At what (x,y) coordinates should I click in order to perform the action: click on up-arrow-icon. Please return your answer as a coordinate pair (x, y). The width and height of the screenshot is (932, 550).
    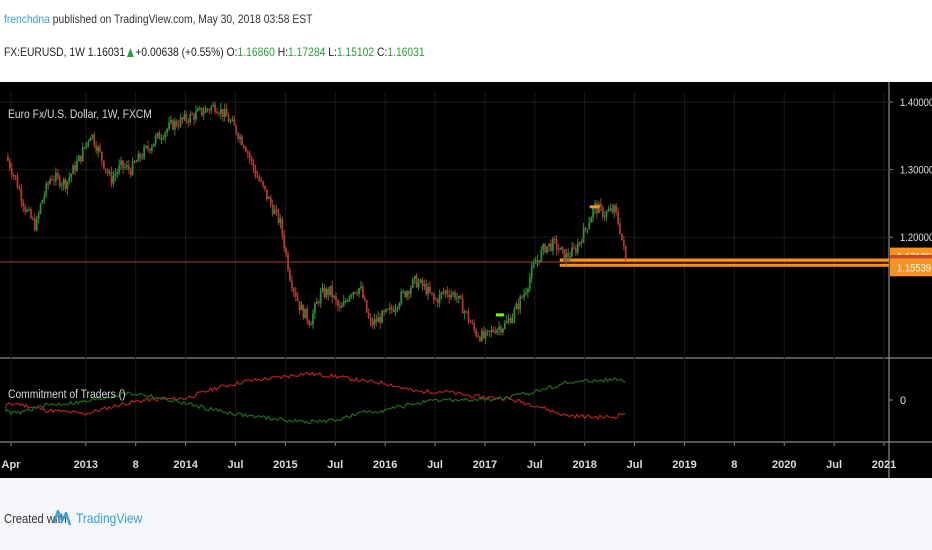
    Looking at the image, I should click on (130, 52).